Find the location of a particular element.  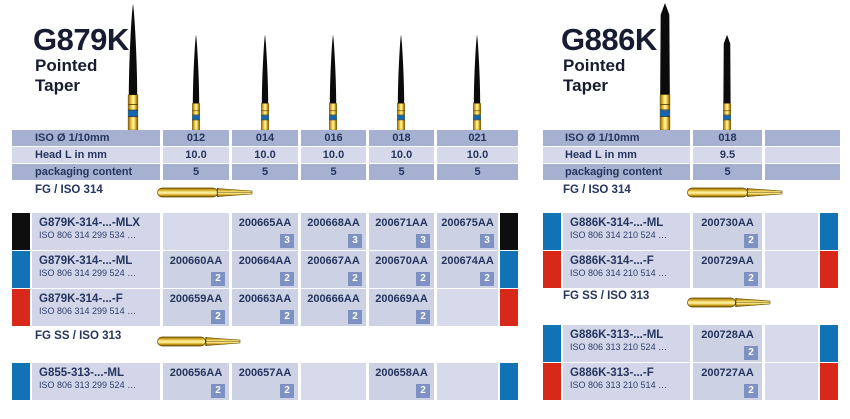

order-code: 200657AA is located at coordinates (265, 373).